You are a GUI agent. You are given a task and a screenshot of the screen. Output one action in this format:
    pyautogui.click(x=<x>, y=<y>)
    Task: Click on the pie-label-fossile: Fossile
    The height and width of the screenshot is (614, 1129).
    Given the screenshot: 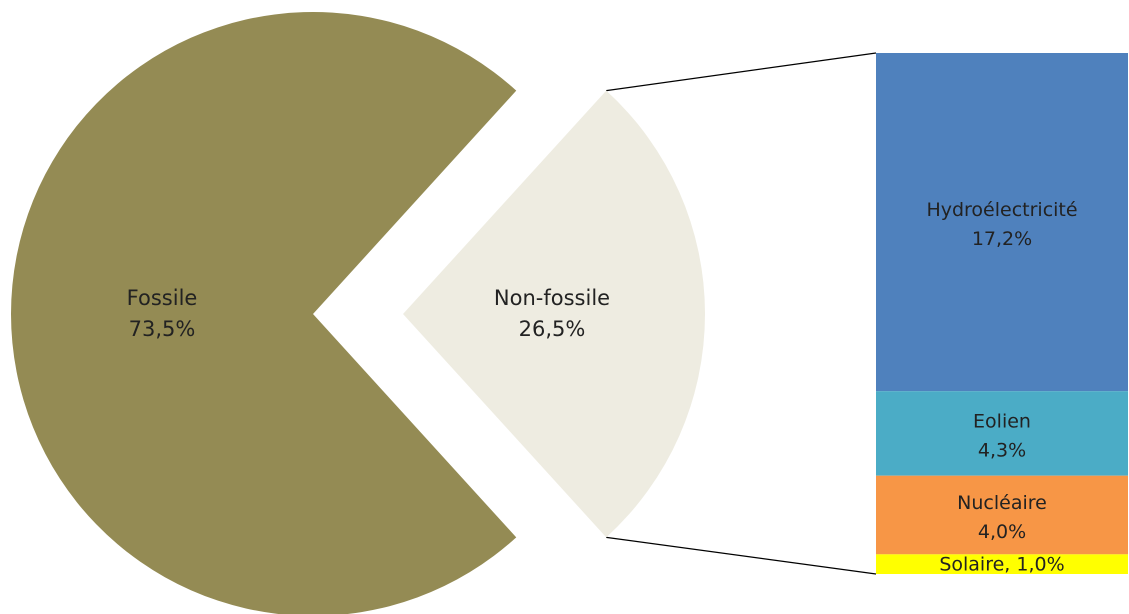 What is the action you would take?
    pyautogui.click(x=162, y=298)
    